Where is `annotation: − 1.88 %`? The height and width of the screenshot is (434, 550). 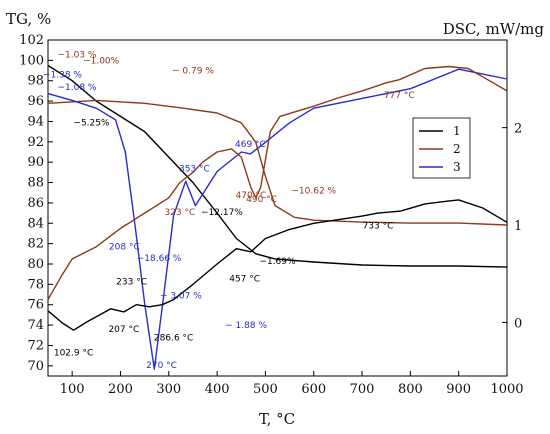 annotation: − 1.88 % is located at coordinates (246, 326).